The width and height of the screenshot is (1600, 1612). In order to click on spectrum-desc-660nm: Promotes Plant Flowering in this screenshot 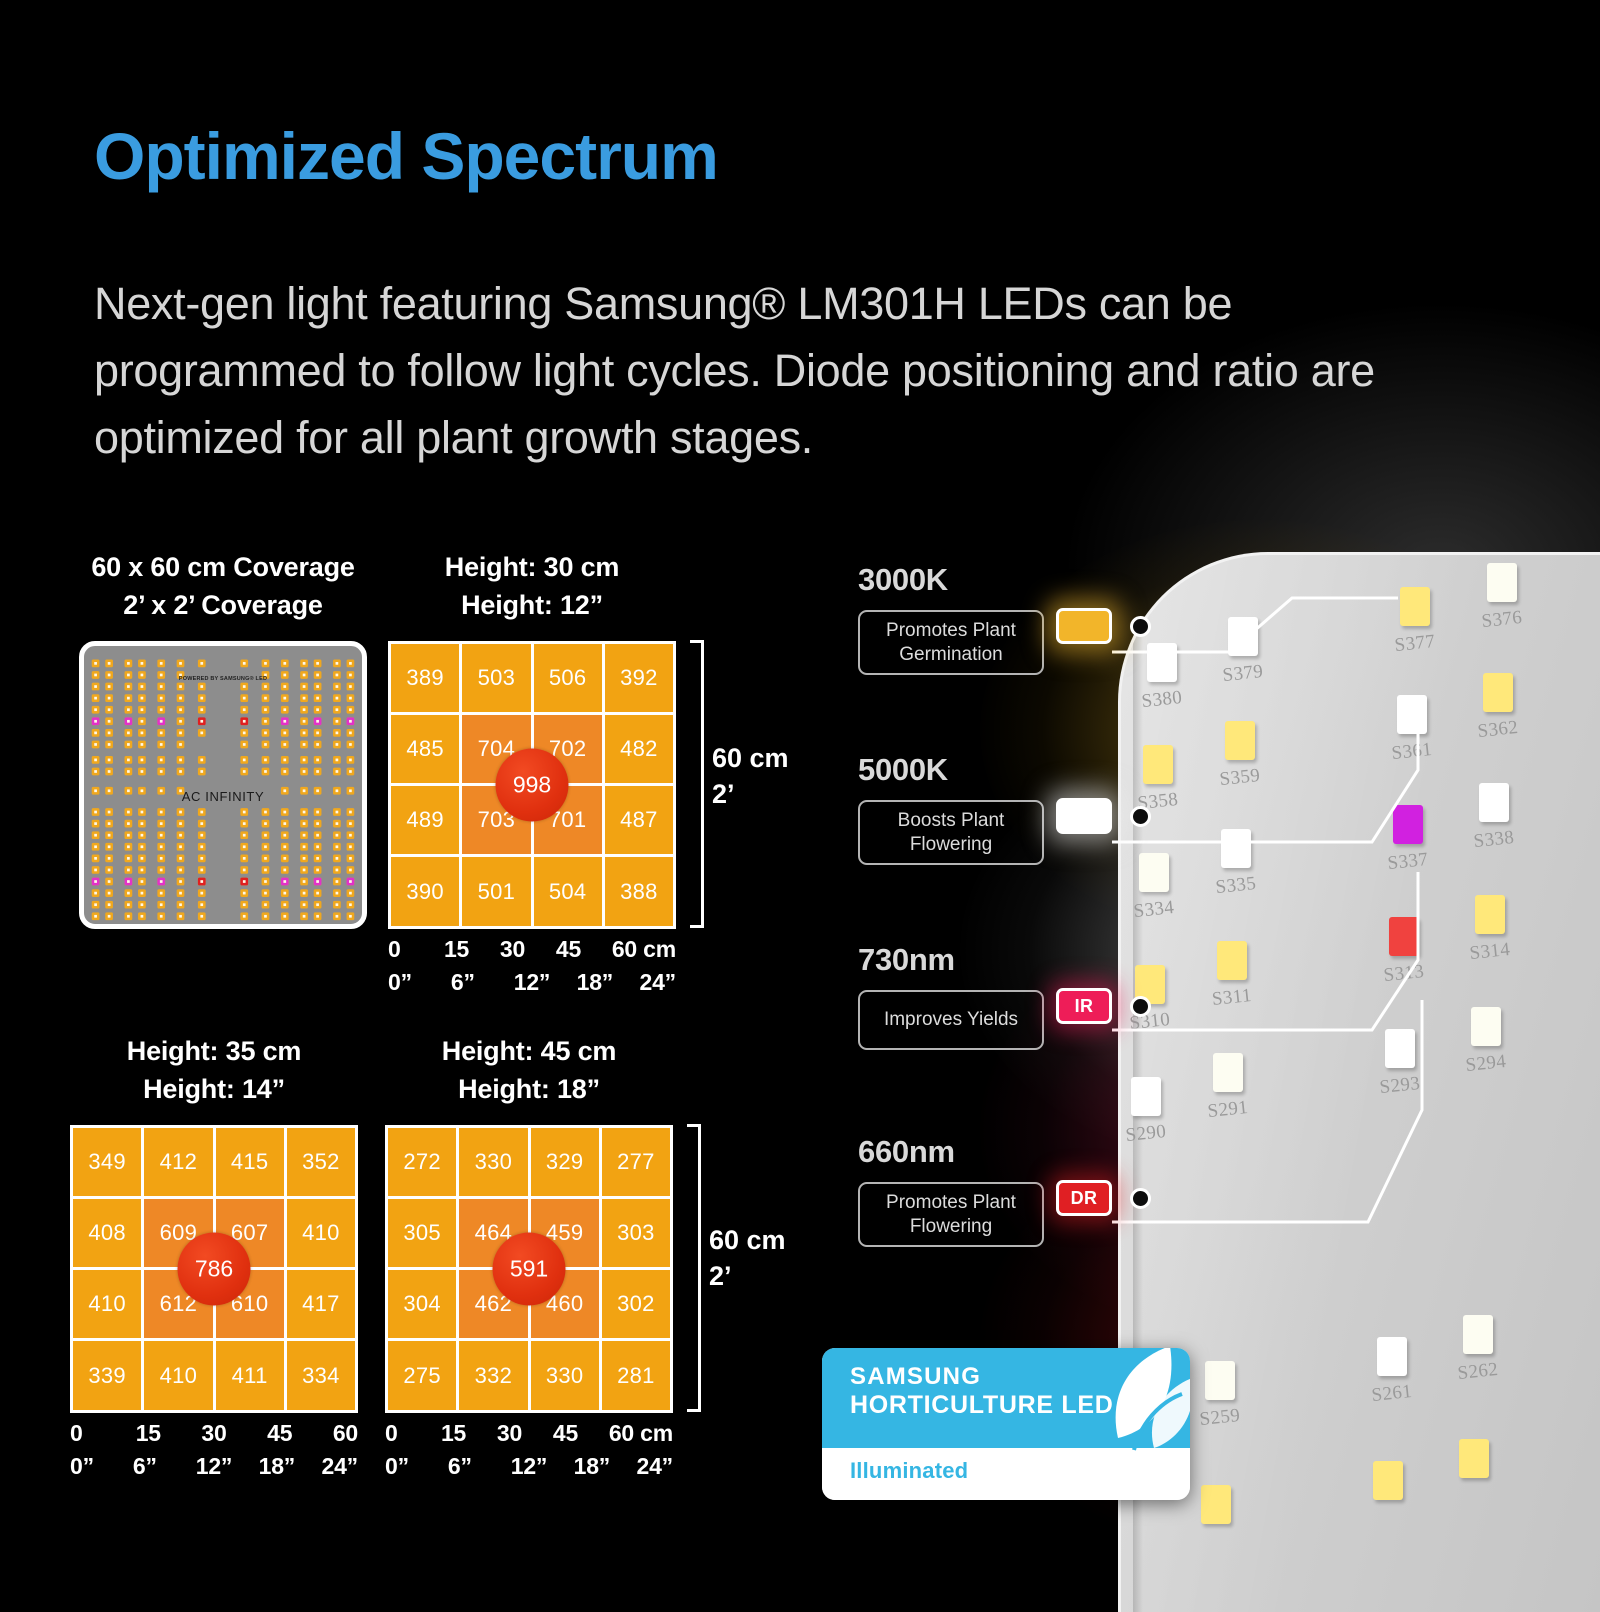, I will do `click(951, 1215)`.